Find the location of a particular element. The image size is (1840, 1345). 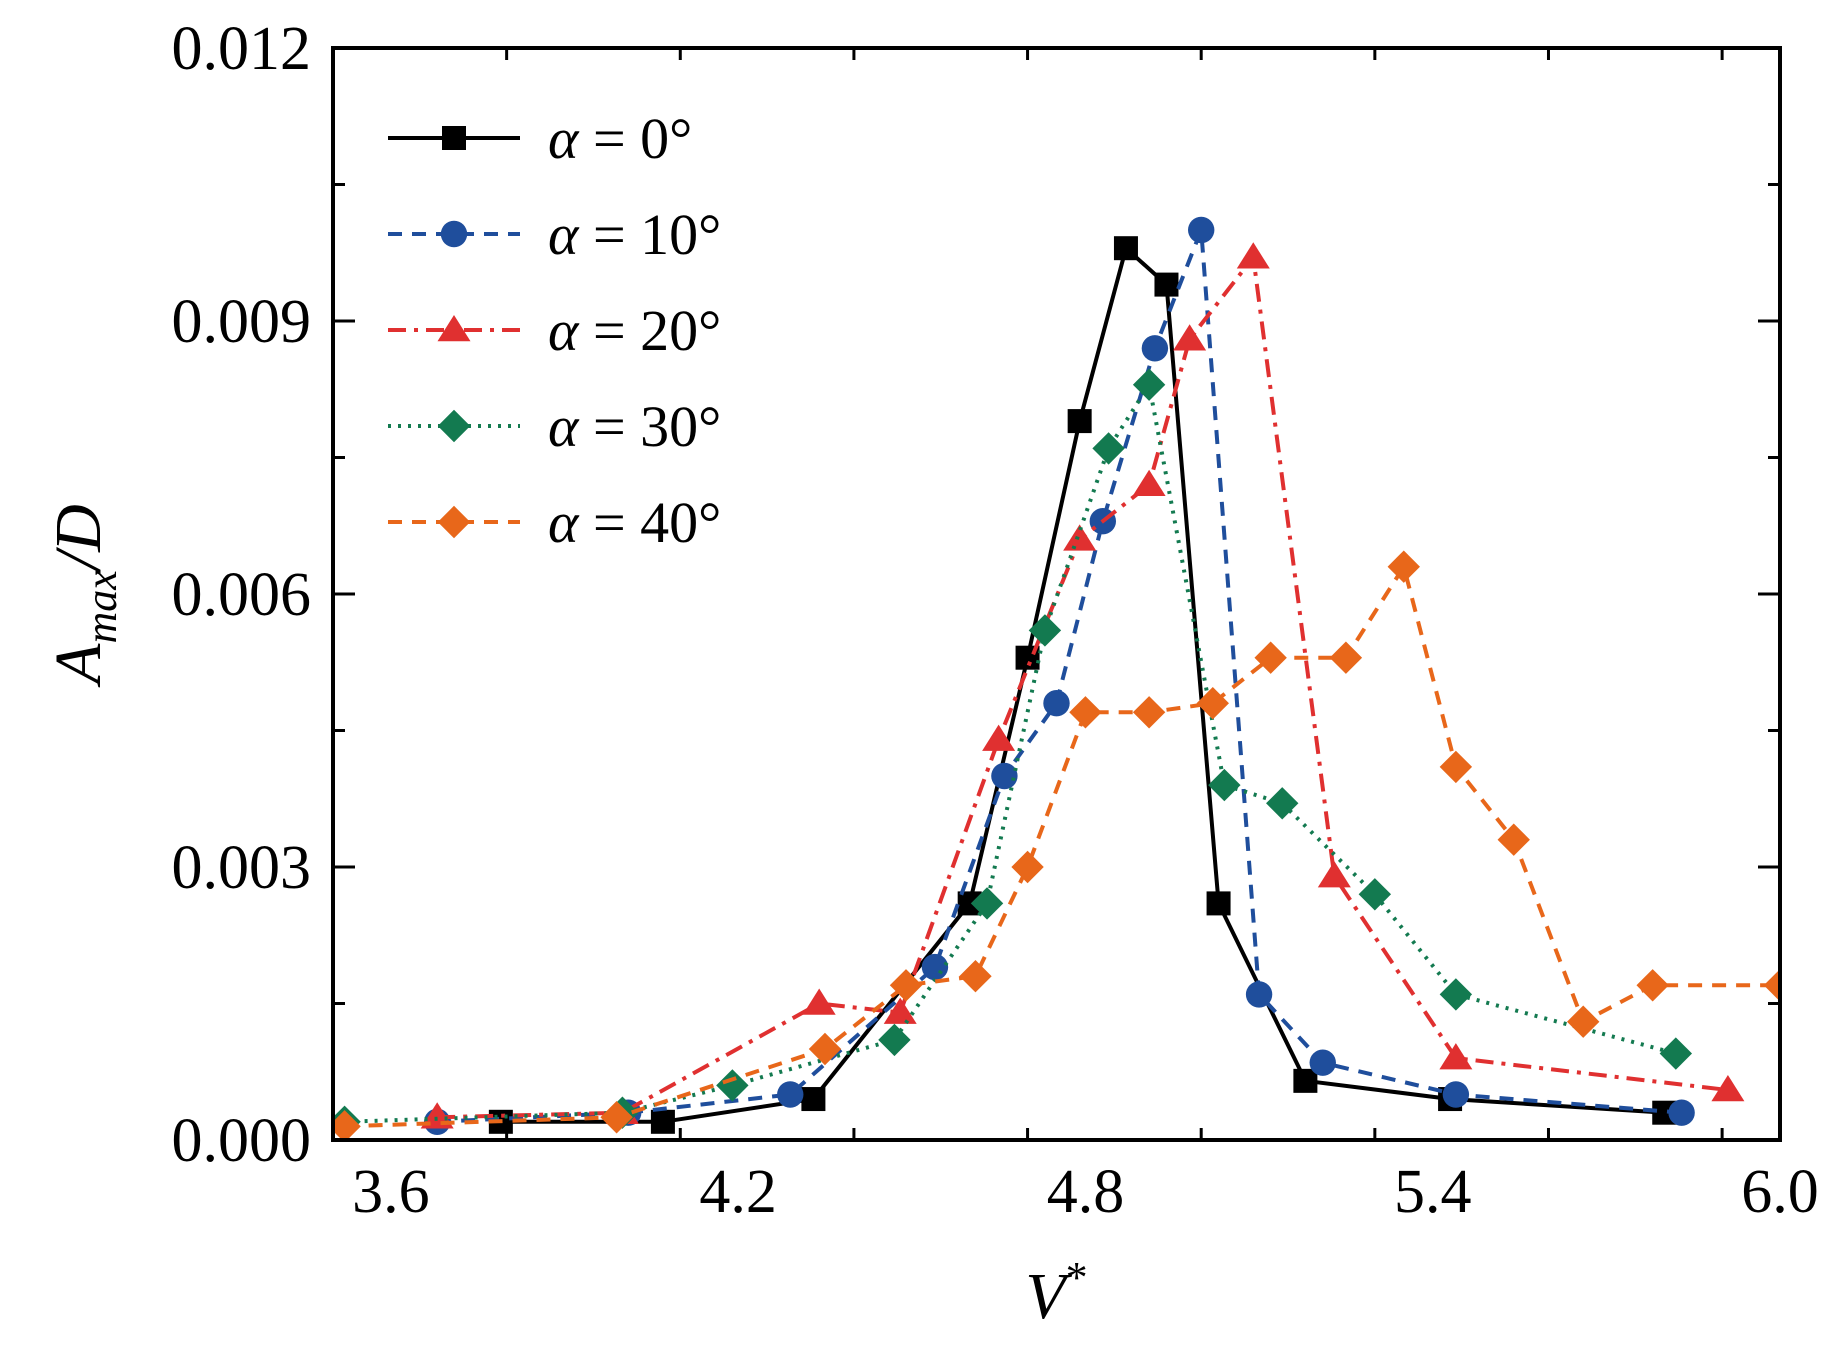

x-tick-label: 4.2 is located at coordinates (738, 1192).